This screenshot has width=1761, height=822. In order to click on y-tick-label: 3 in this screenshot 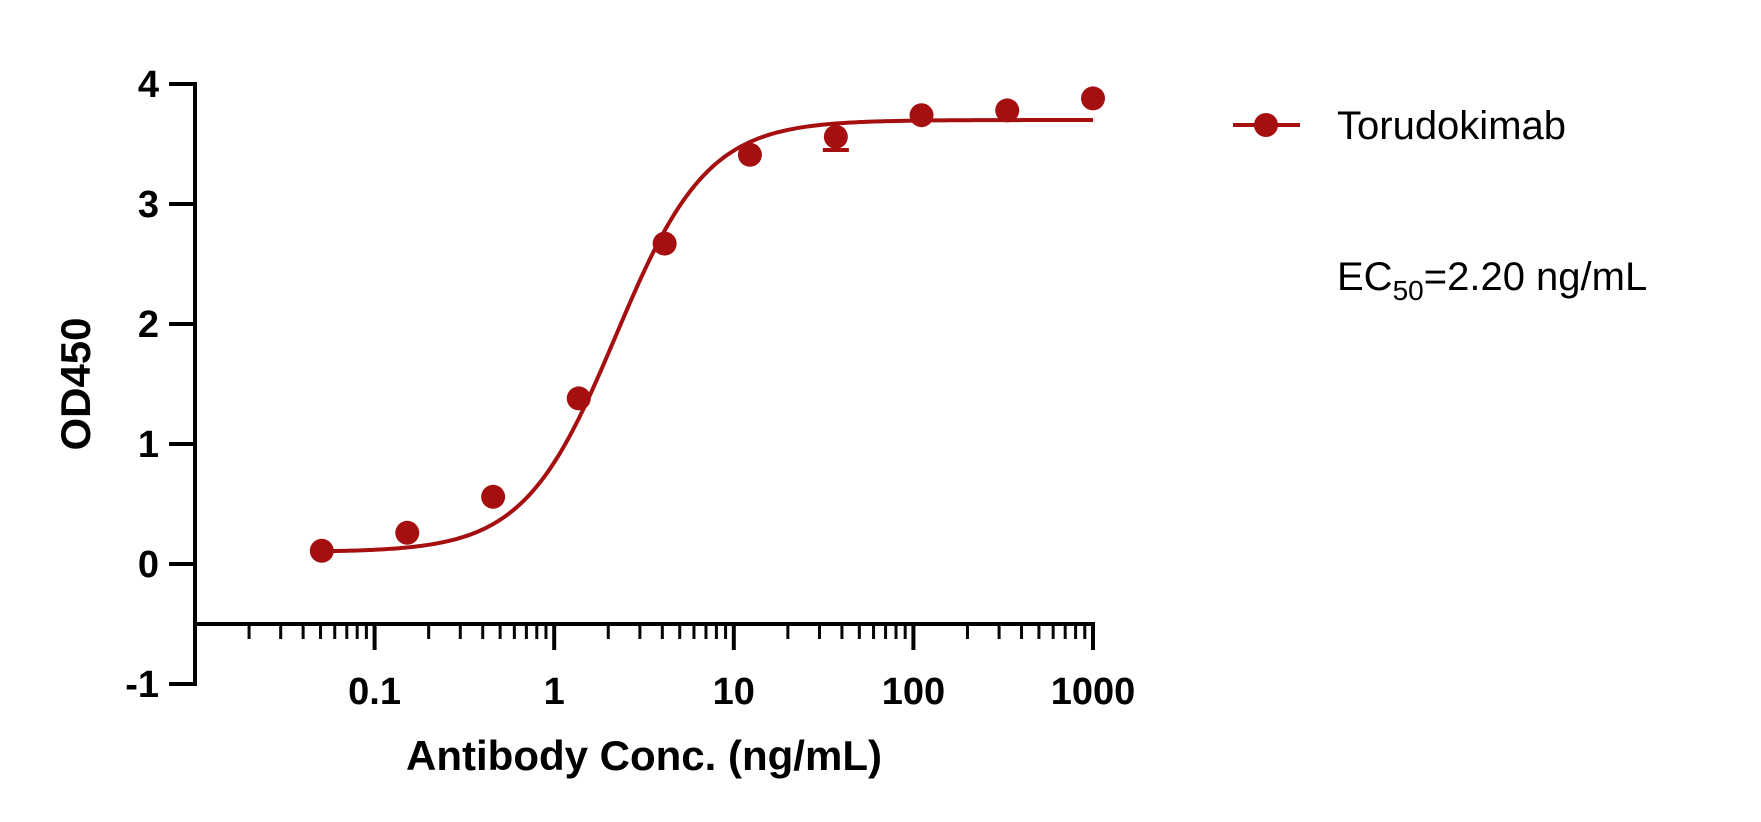, I will do `click(148, 205)`.